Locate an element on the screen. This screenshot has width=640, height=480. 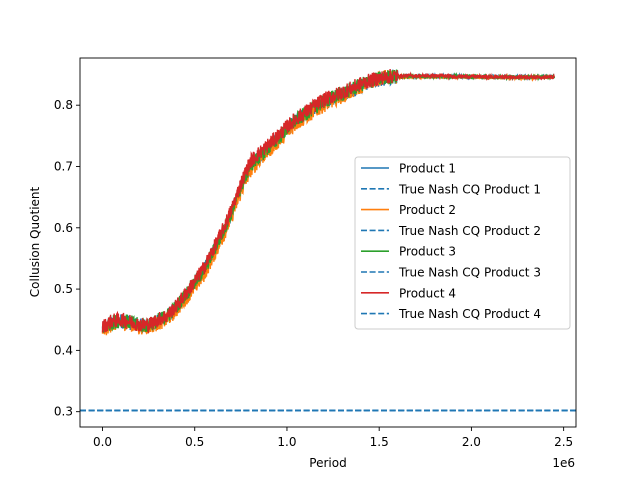
y-tick-label: 0.7 is located at coordinates (63, 166).